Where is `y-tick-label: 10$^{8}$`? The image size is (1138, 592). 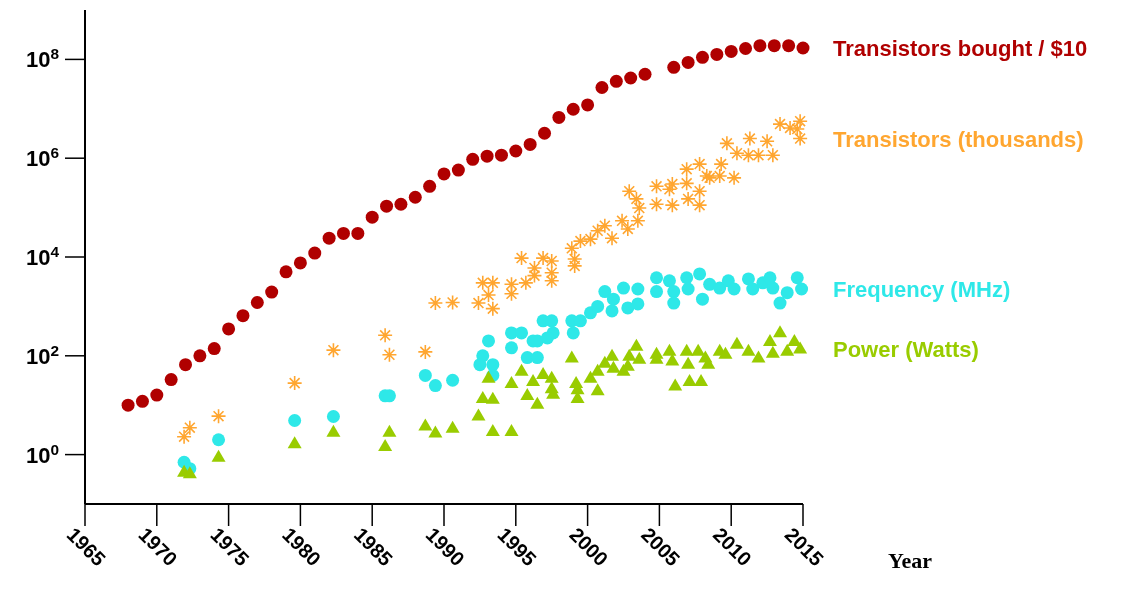
y-tick-label: 10$^{8}$ is located at coordinates (42, 58).